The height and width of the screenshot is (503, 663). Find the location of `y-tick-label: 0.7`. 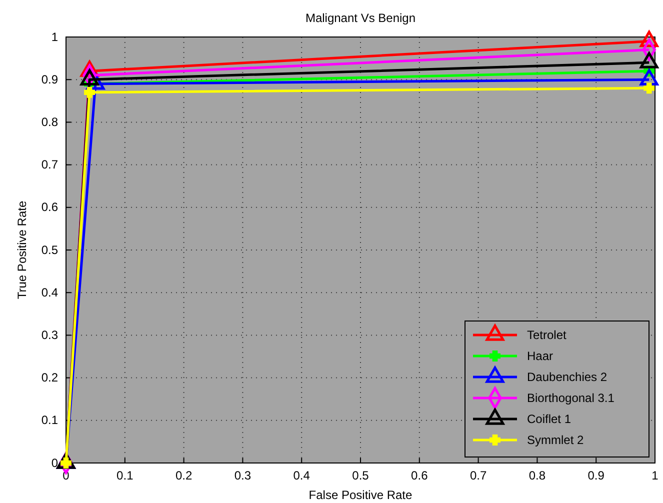

y-tick-label: 0.7 is located at coordinates (49, 165).